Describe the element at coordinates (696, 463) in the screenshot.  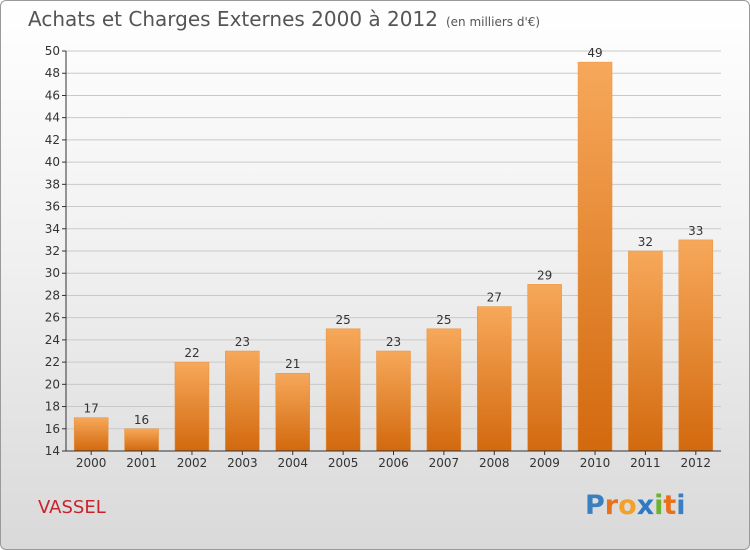
I see `x-tick-label-2012: 2012` at that location.